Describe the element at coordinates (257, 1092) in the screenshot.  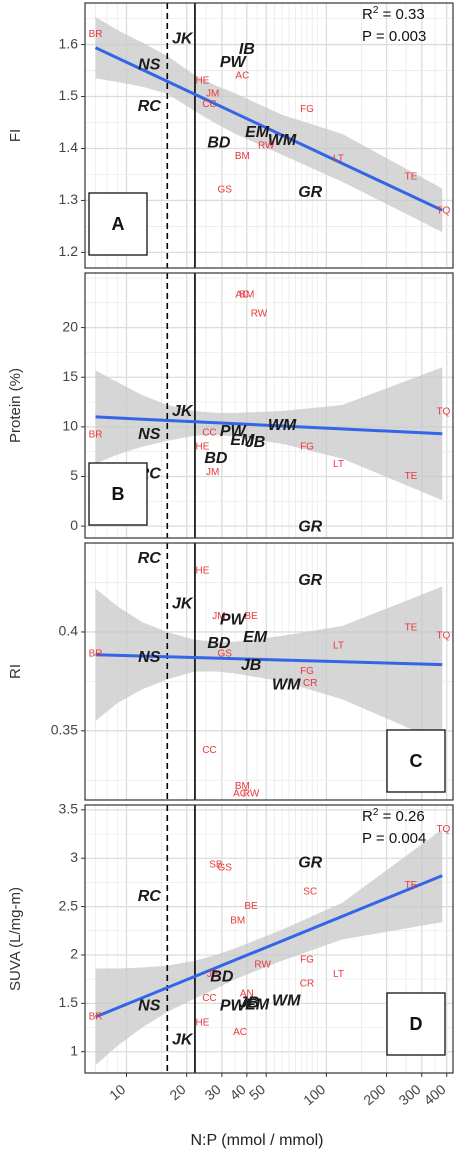
I see `x-tick-label: 50` at that location.